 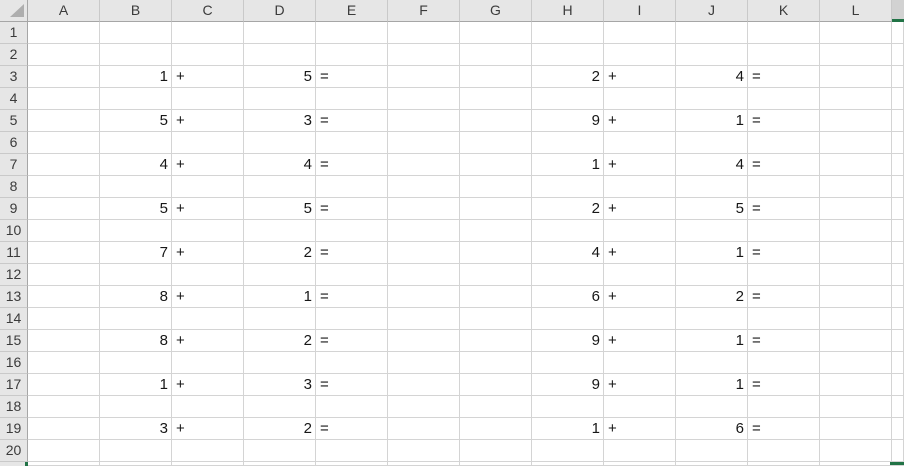 I want to click on row-header-4: 4, so click(x=14, y=99).